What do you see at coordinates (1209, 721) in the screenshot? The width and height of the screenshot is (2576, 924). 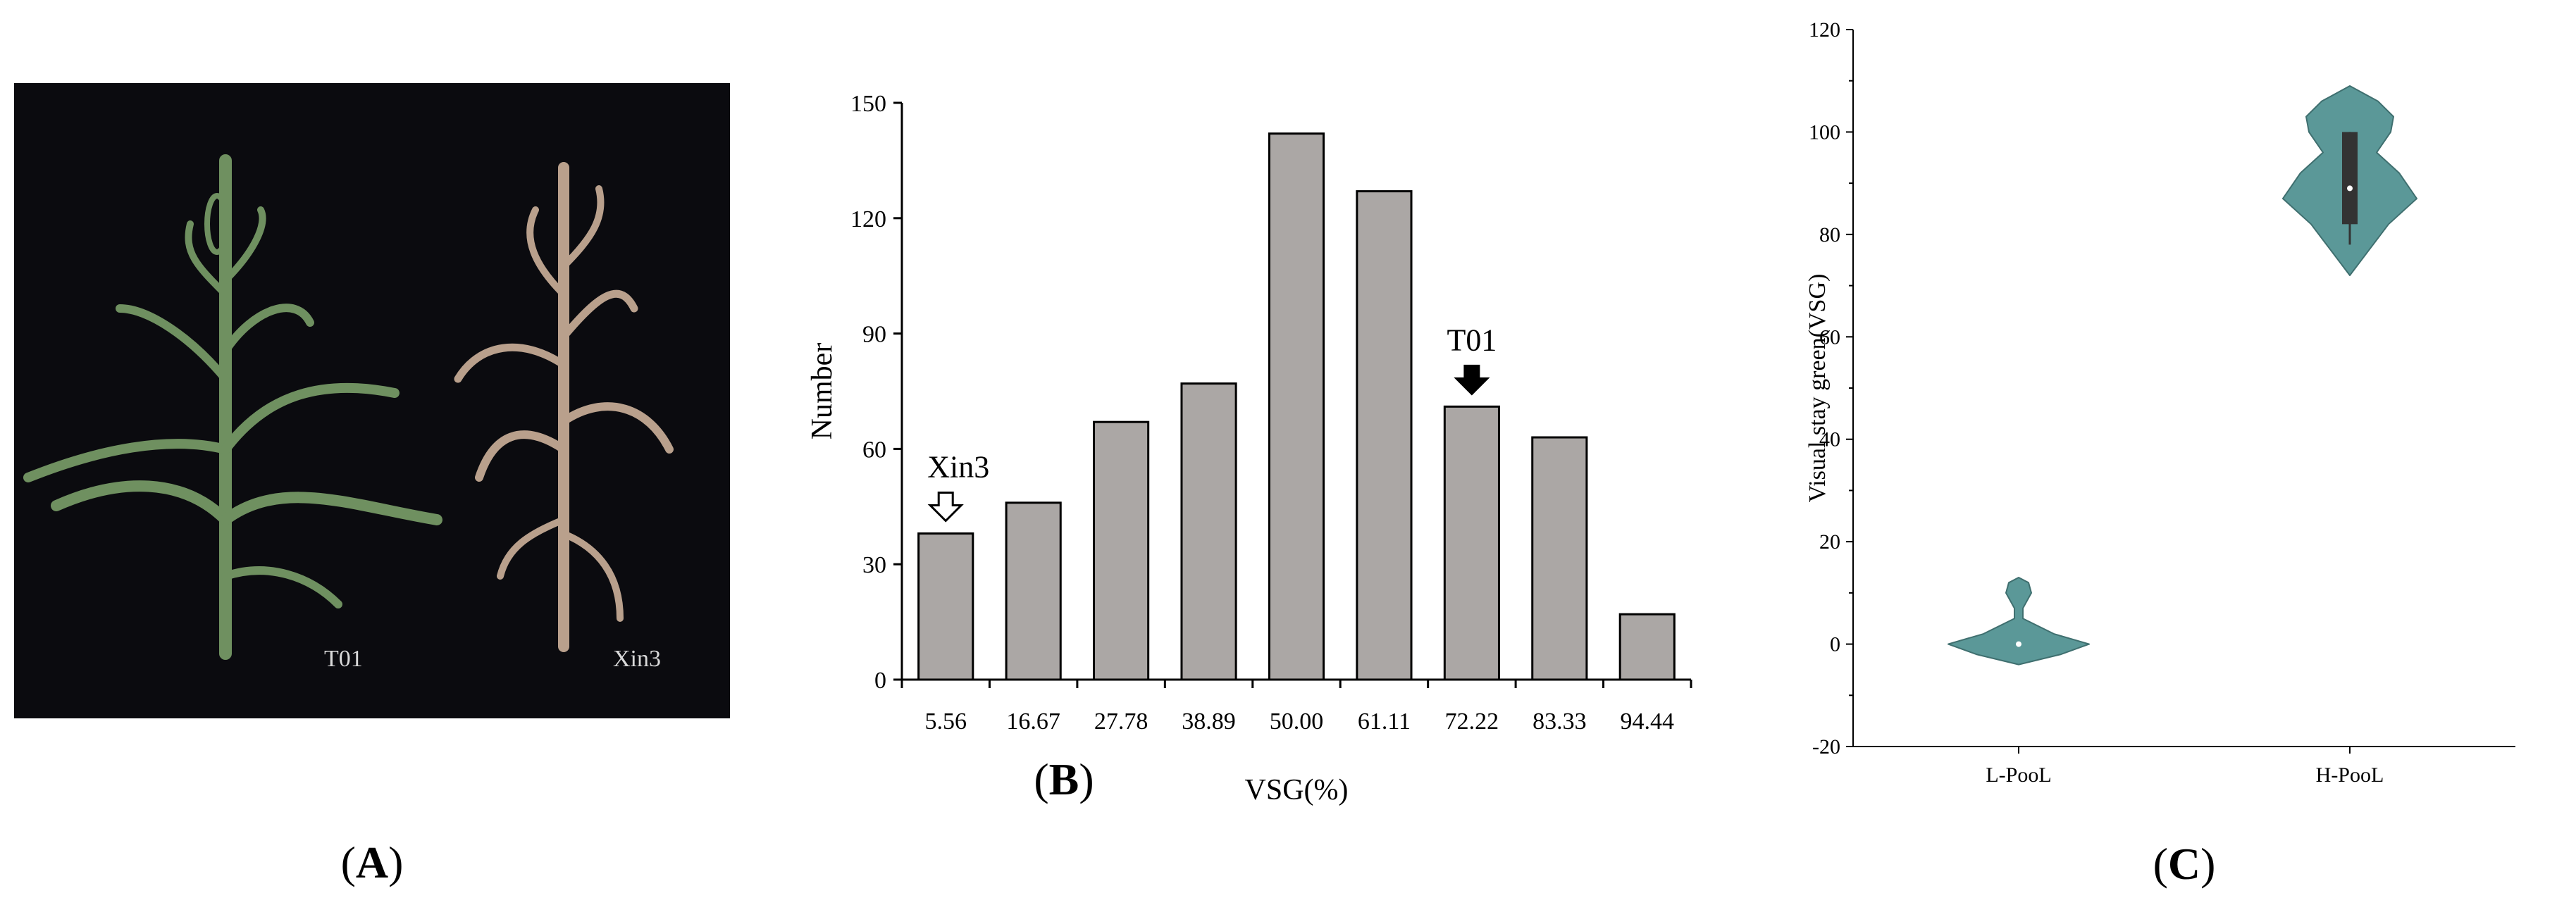 I see `x-tick-label: 38.89` at bounding box center [1209, 721].